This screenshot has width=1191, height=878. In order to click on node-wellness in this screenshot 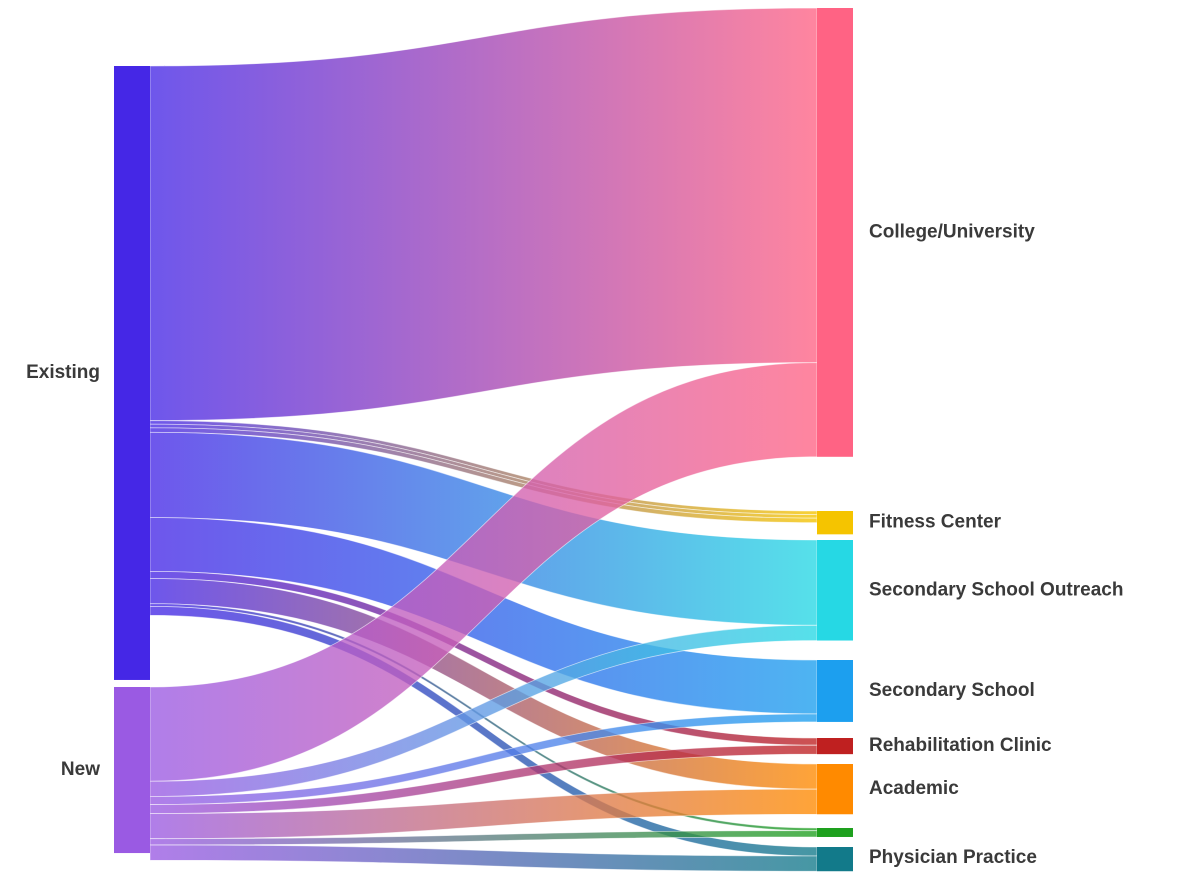, I will do `click(835, 832)`.